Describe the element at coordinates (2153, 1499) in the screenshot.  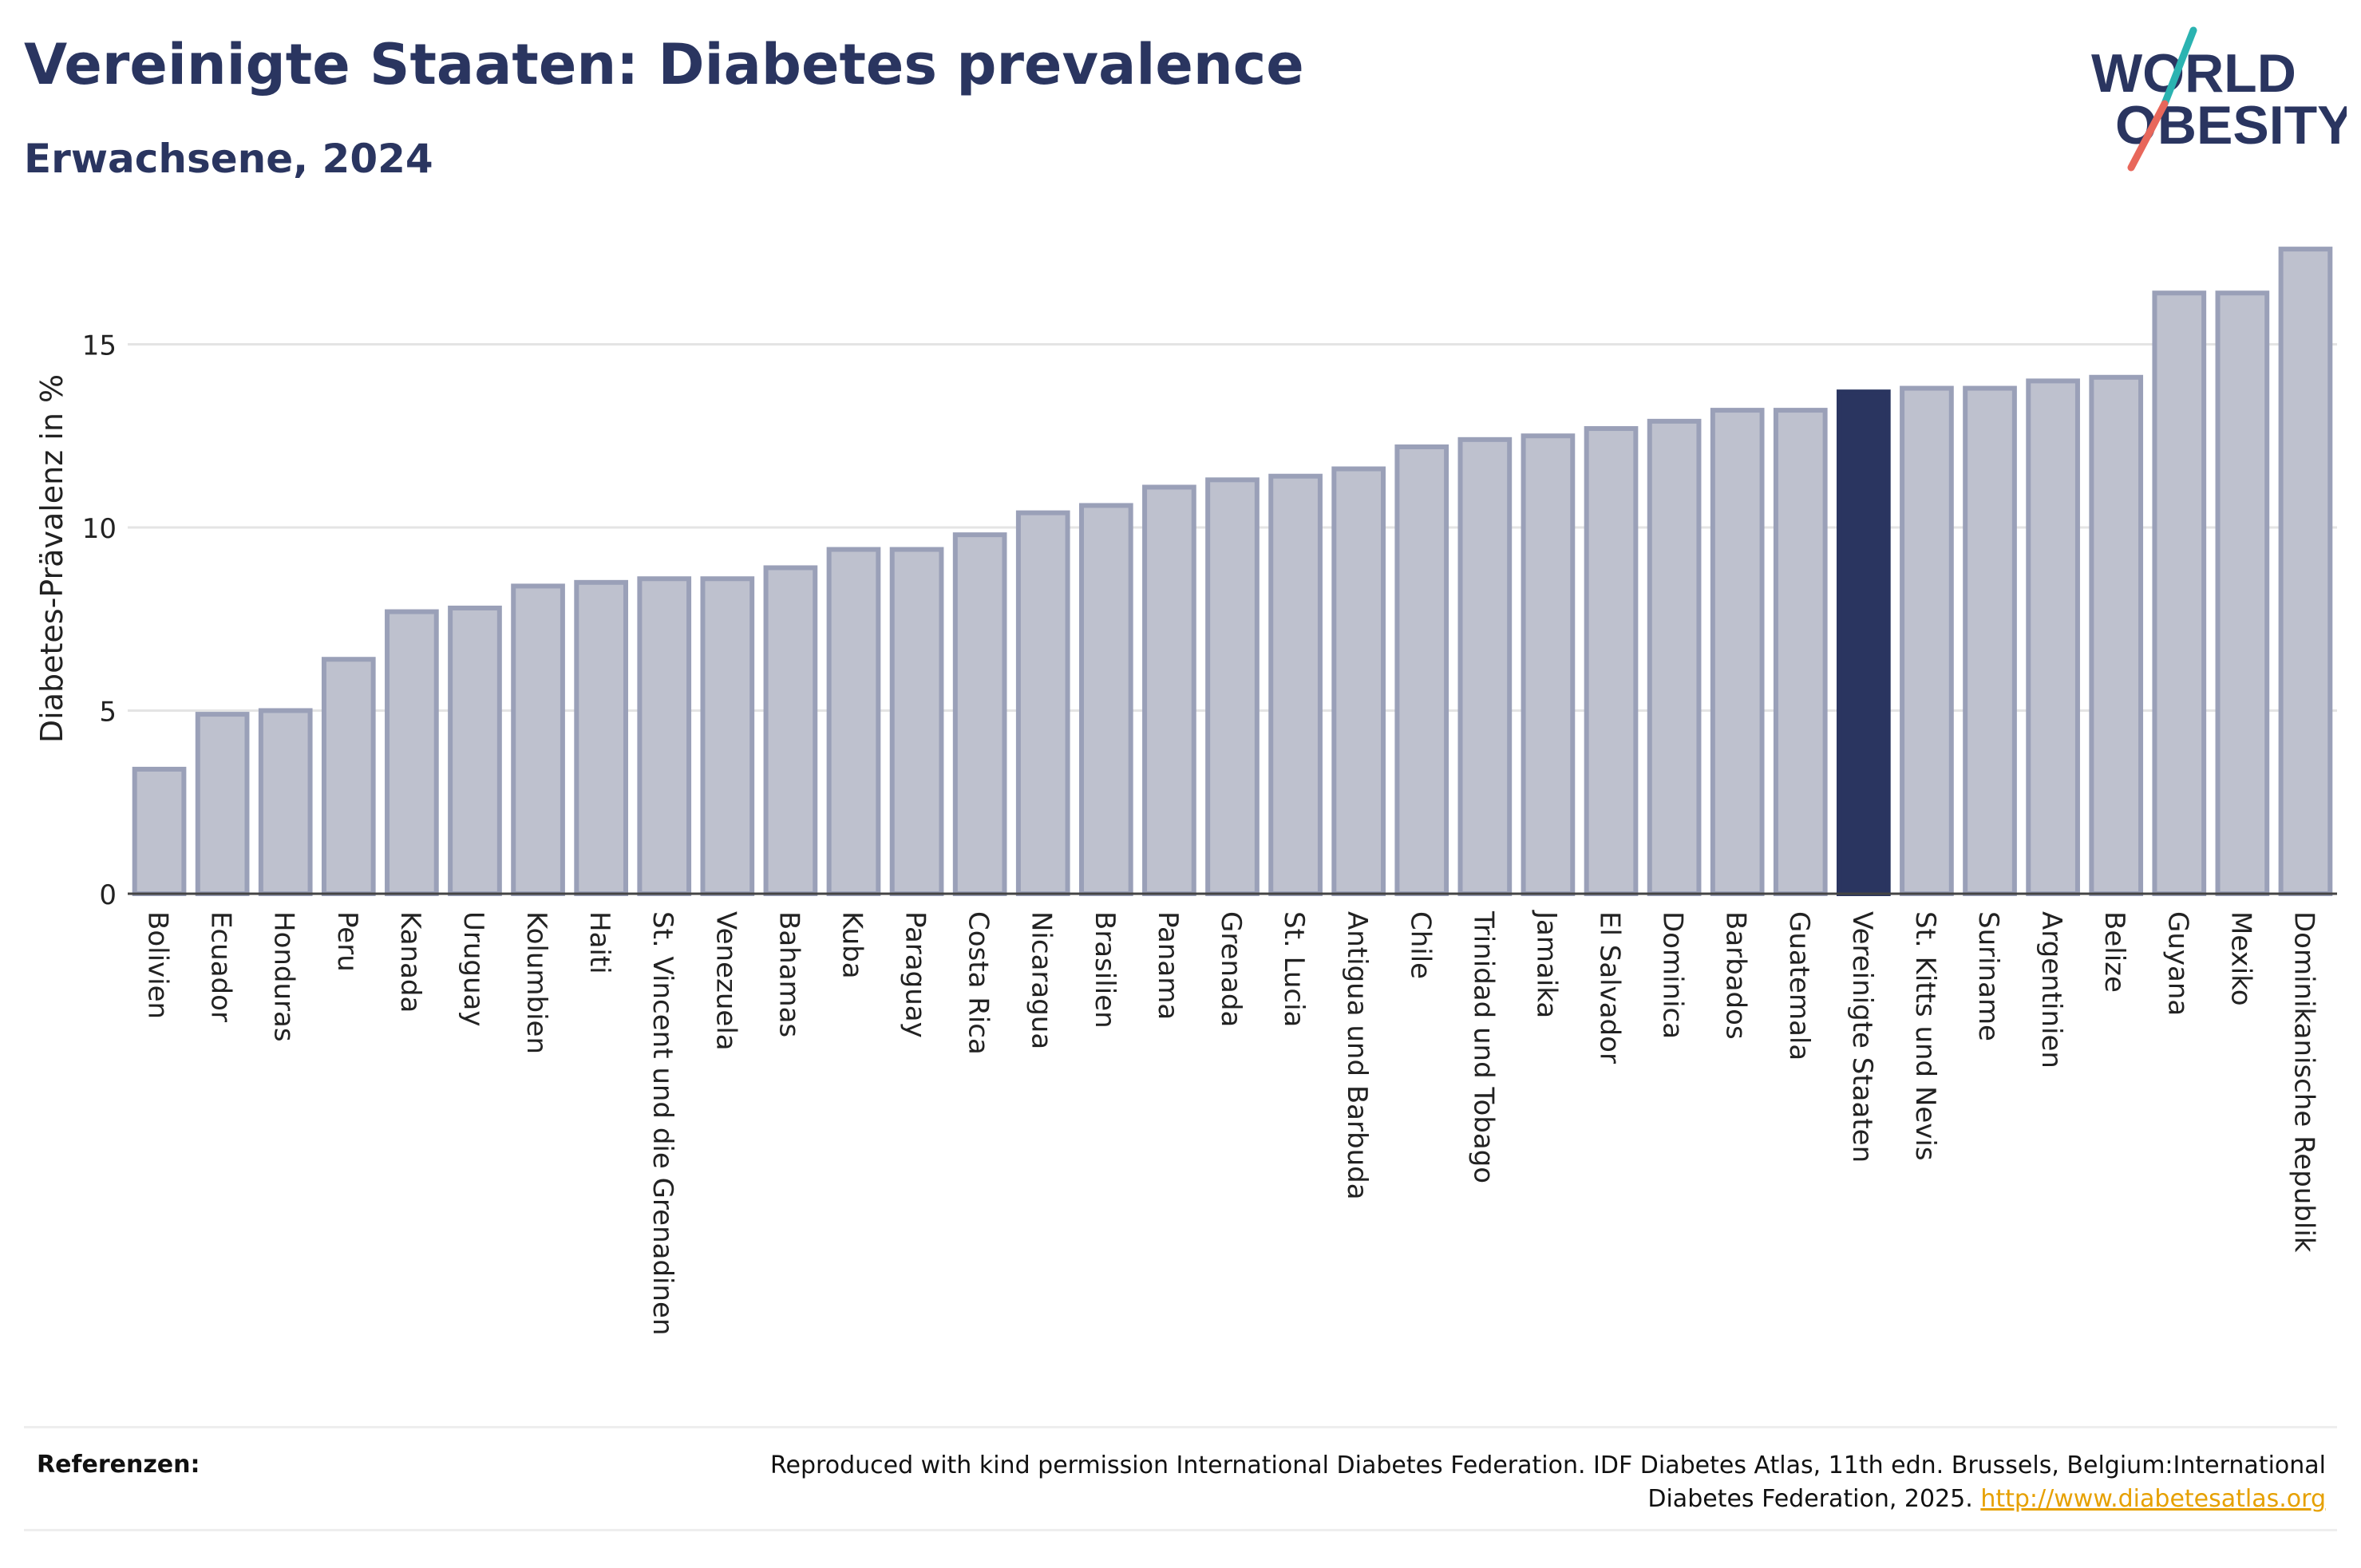
I see `references-link: http://www.diabetesatlas.org` at that location.